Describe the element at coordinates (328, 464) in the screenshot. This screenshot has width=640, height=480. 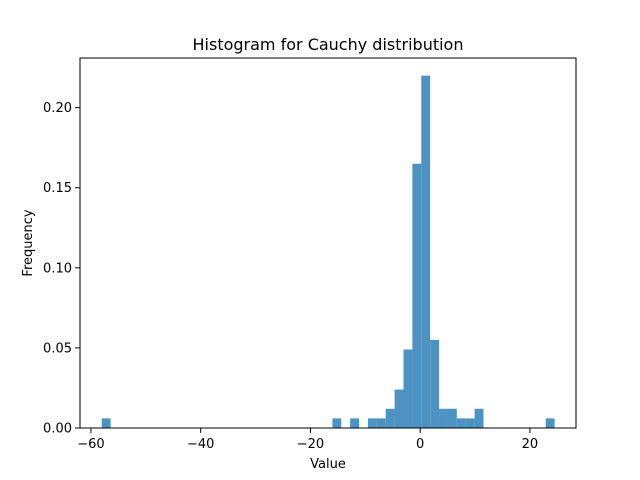
I see `x-axis-label: Value` at that location.